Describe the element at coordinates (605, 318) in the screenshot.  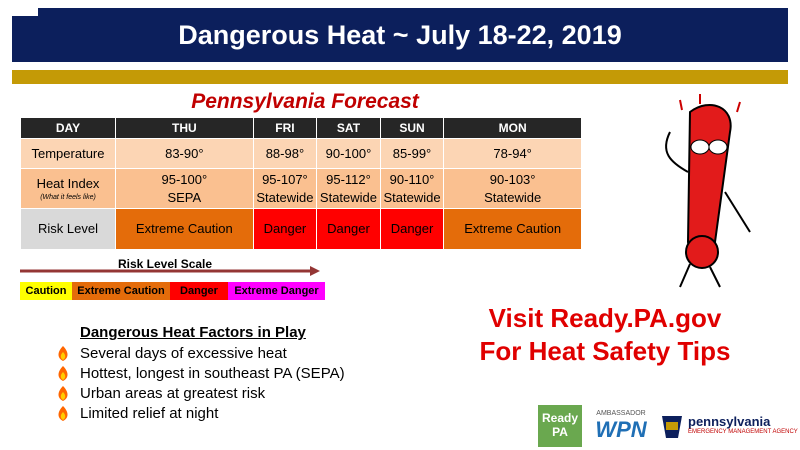
I see `cta-line: Visit Ready.PA.gov` at that location.